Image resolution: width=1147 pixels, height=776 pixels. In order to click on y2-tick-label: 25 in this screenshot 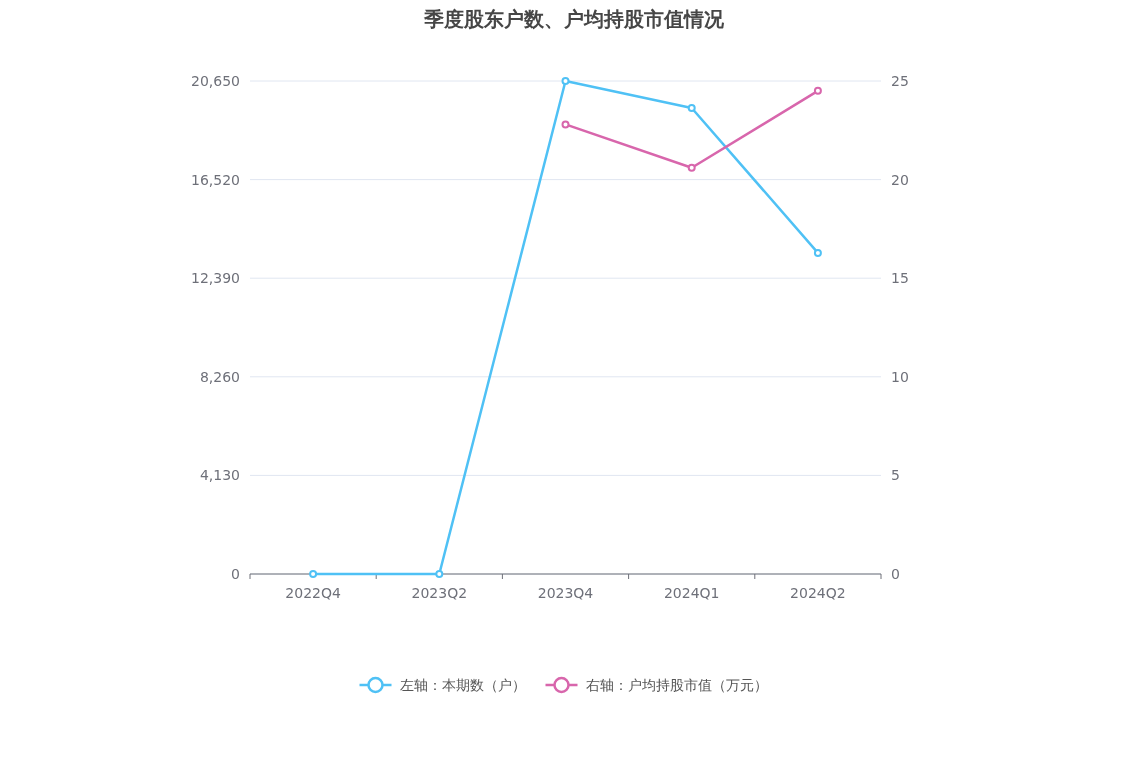, I will do `click(900, 81)`.